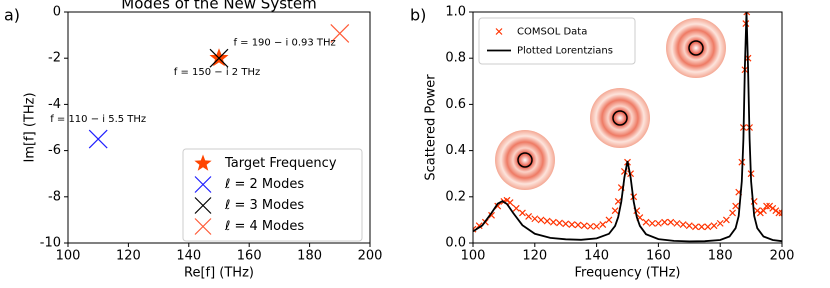 The height and width of the screenshot is (288, 830). I want to click on inset-l2, so click(525, 160).